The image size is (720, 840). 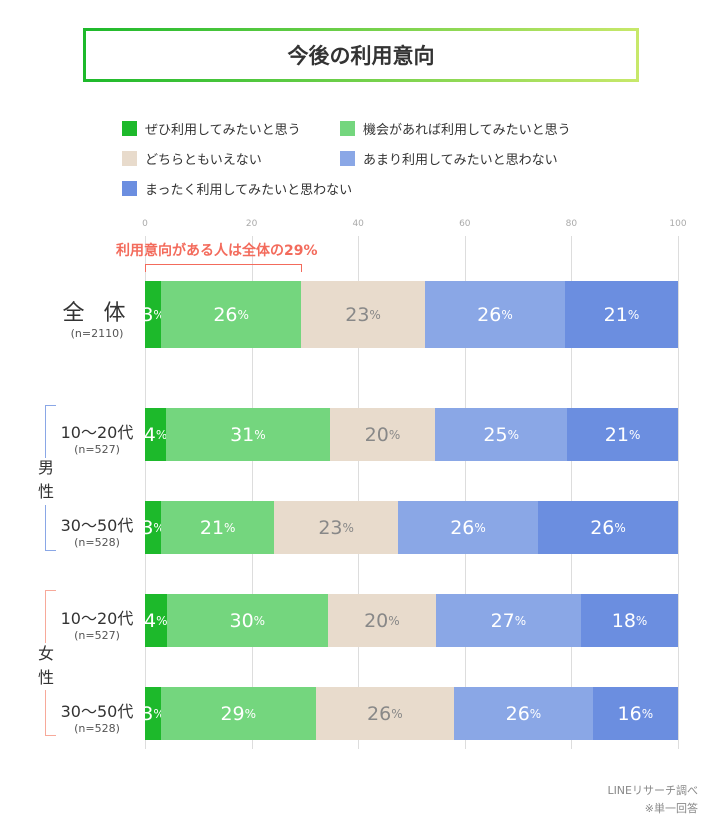 What do you see at coordinates (652, 790) in the screenshot?
I see `source-note: LINEリサーチ調べ` at bounding box center [652, 790].